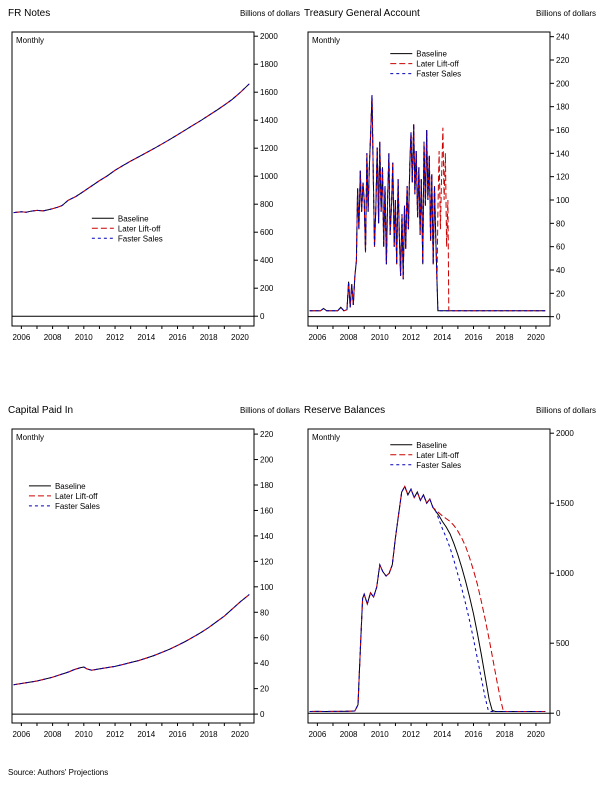  I want to click on panel-header: FR Notes Billions of dollars, so click(154, 17).